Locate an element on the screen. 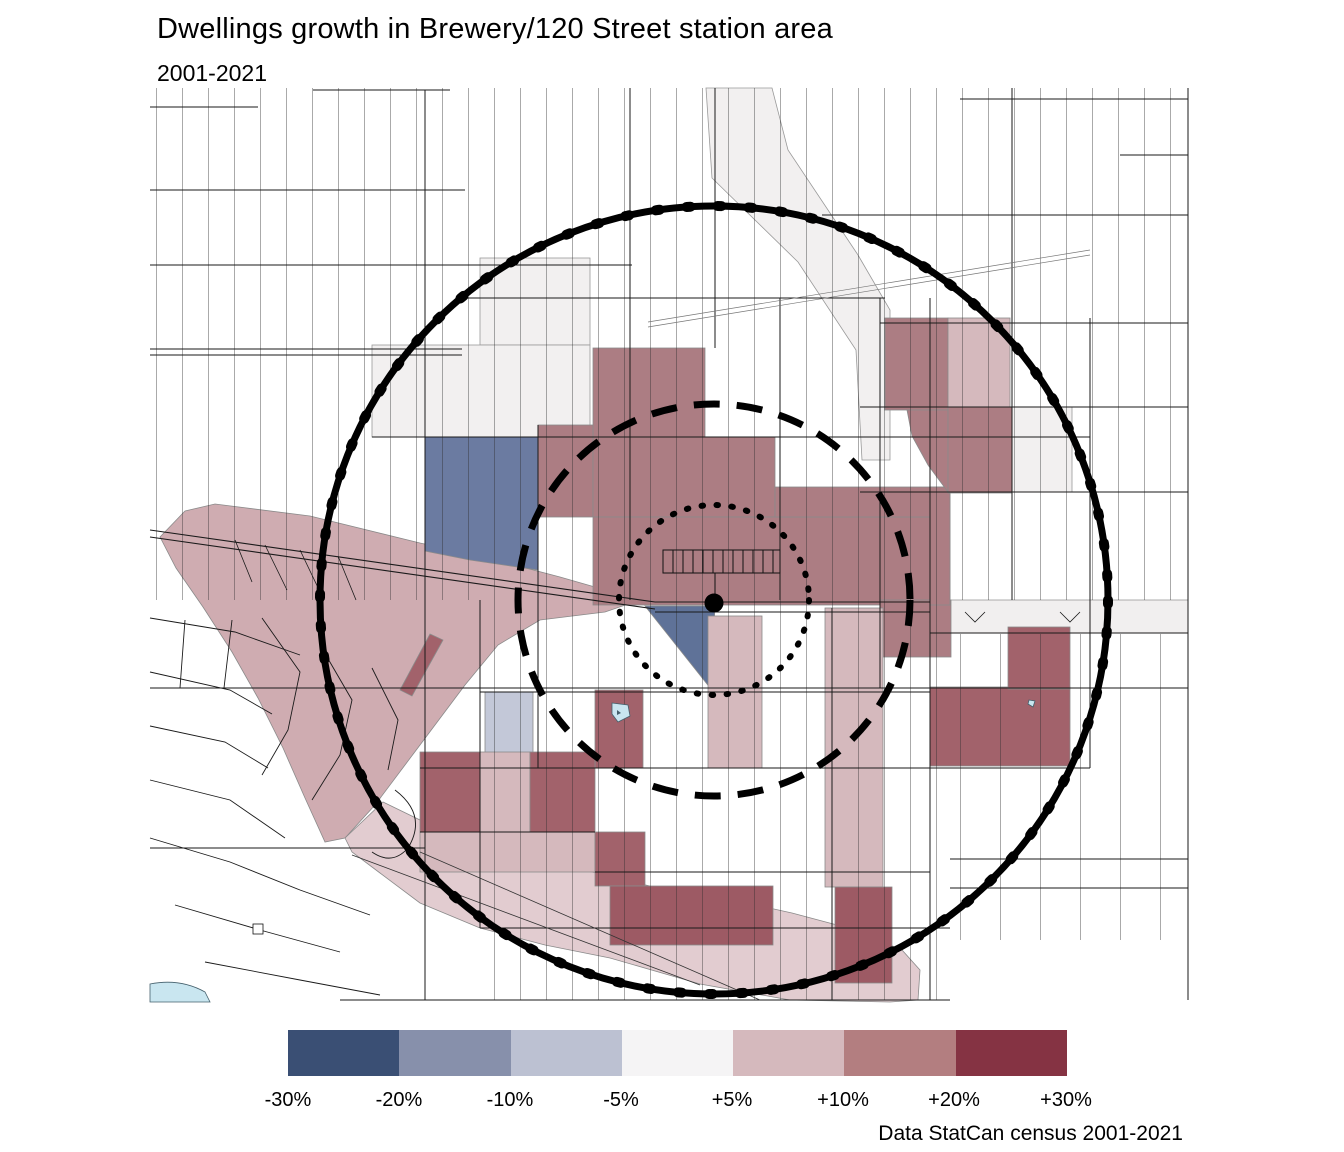 The image size is (1344, 1152). pond-bottom-left is located at coordinates (180, 992).